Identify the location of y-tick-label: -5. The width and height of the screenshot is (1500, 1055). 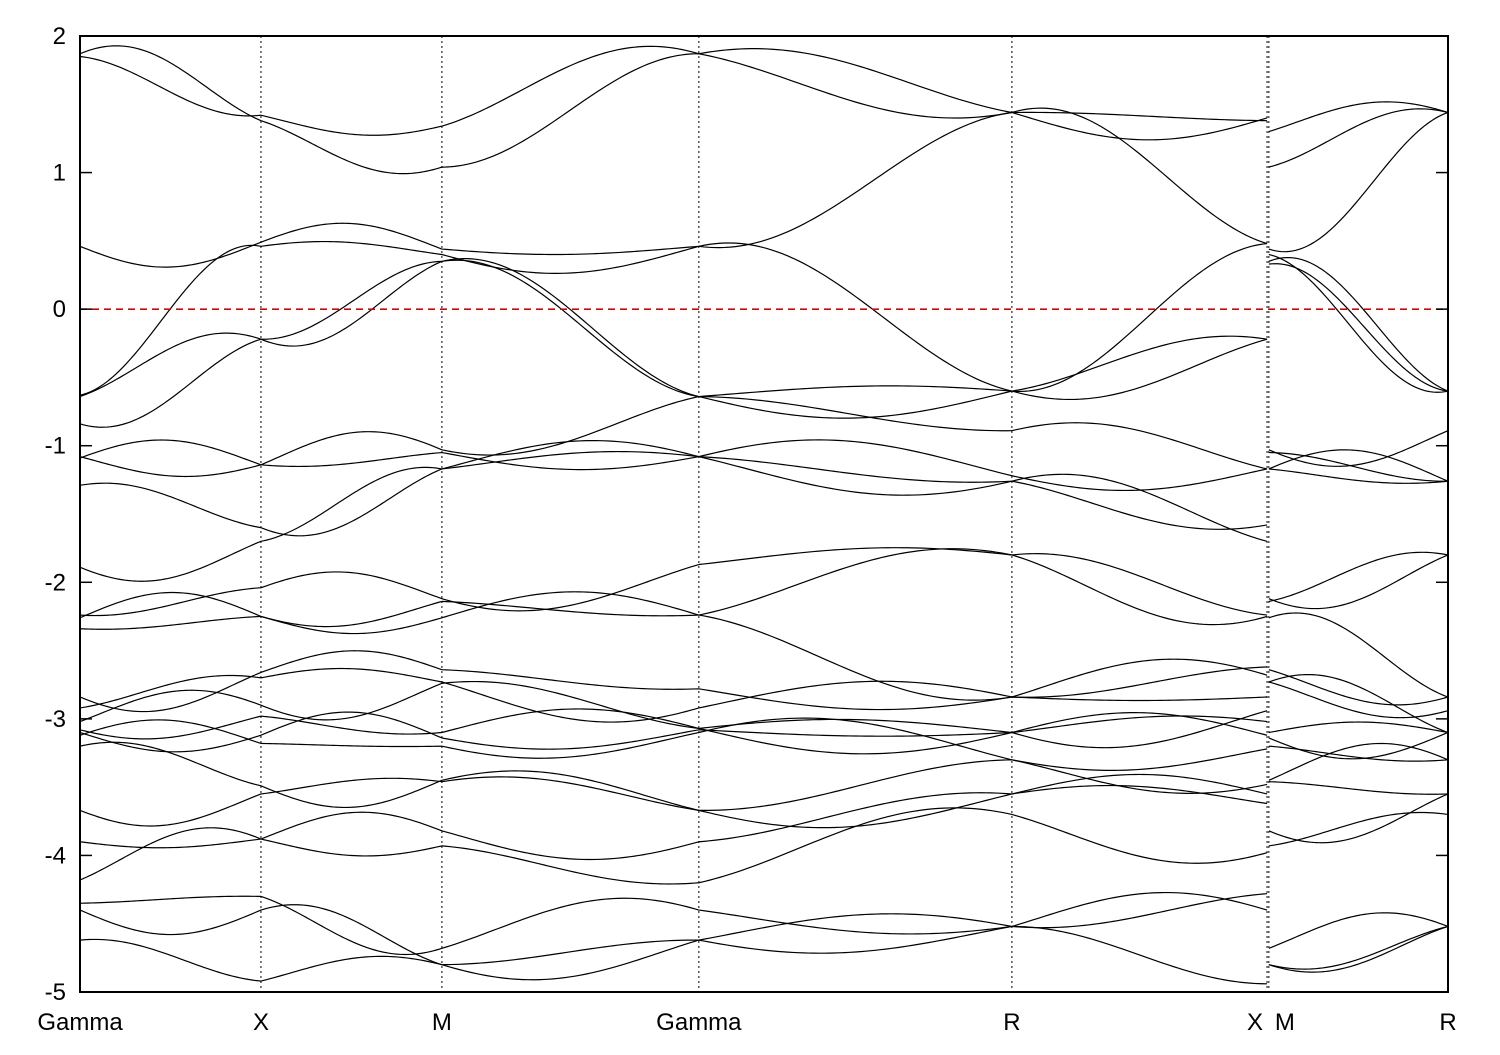
(55, 992).